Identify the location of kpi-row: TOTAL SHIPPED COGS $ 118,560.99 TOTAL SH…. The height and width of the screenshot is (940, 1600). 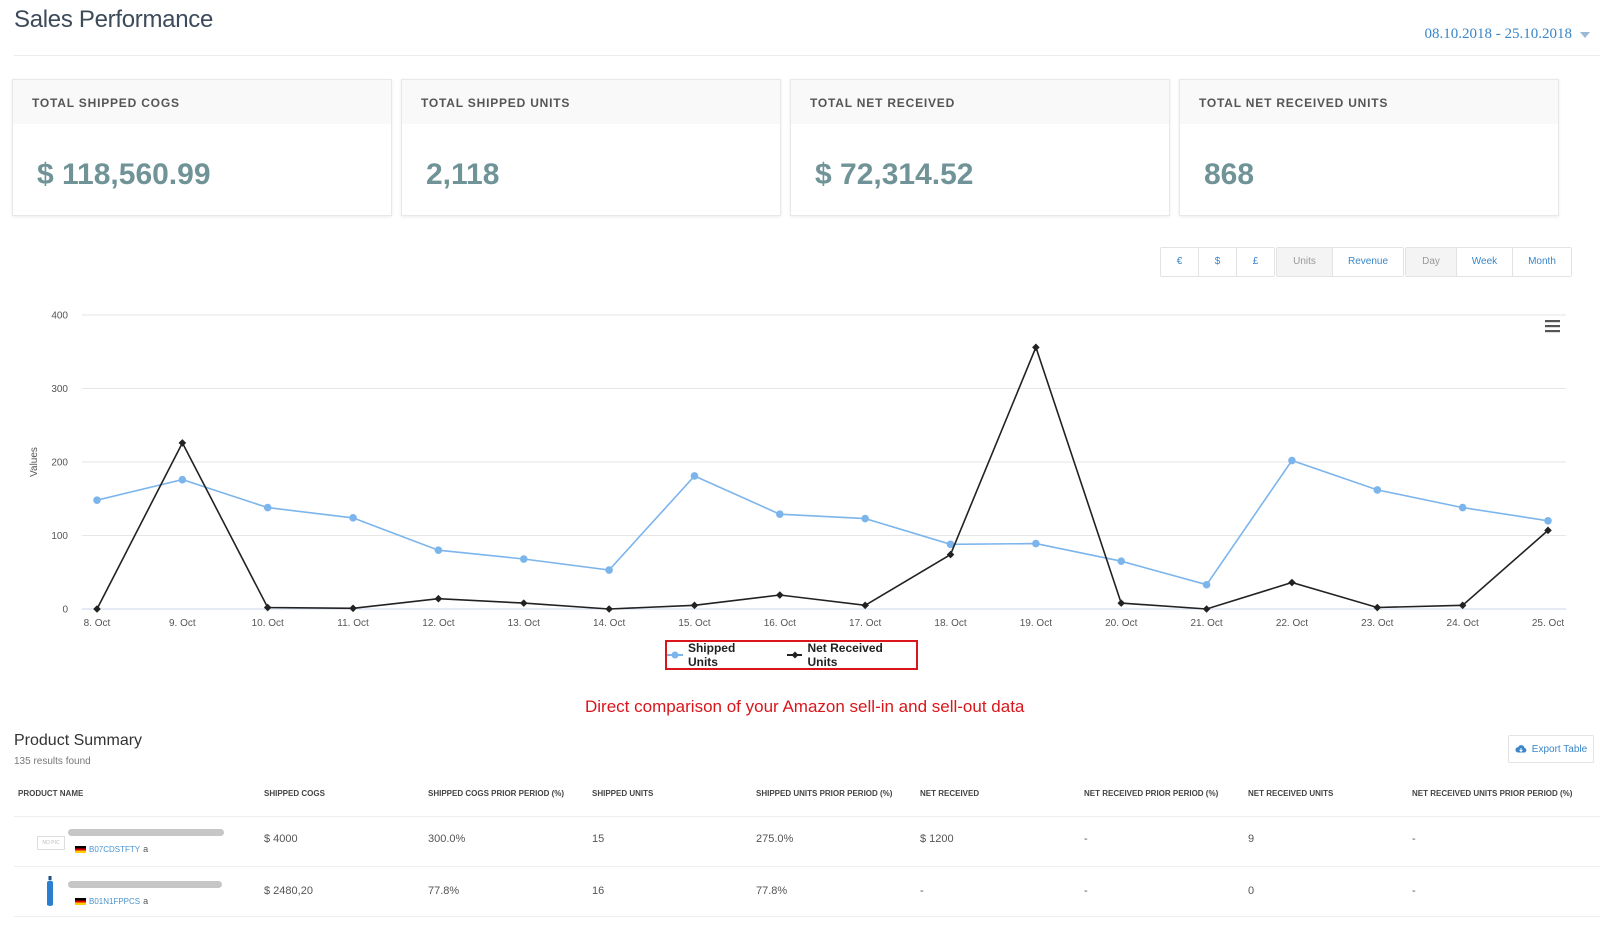
(785, 147).